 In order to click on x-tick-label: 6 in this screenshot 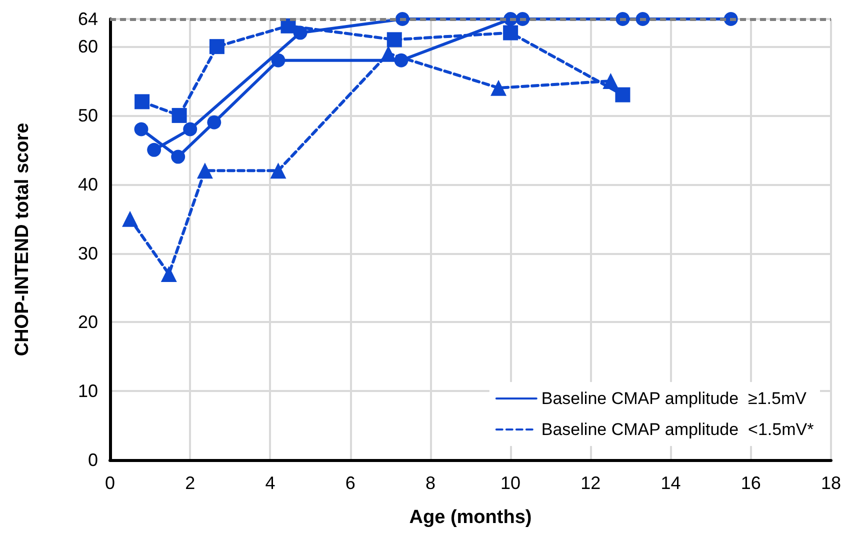, I will do `click(350, 483)`.